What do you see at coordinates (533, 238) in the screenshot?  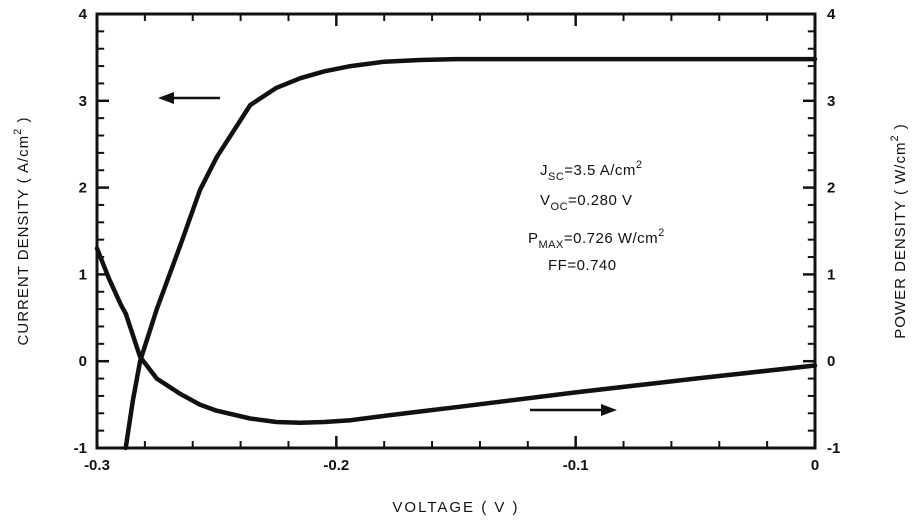 I see `text-part: P` at bounding box center [533, 238].